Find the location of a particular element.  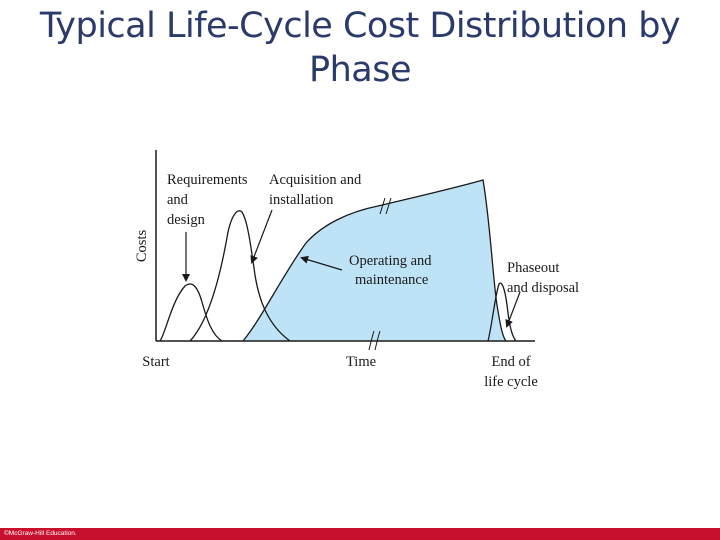

axis-break-mark is located at coordinates (374, 340).